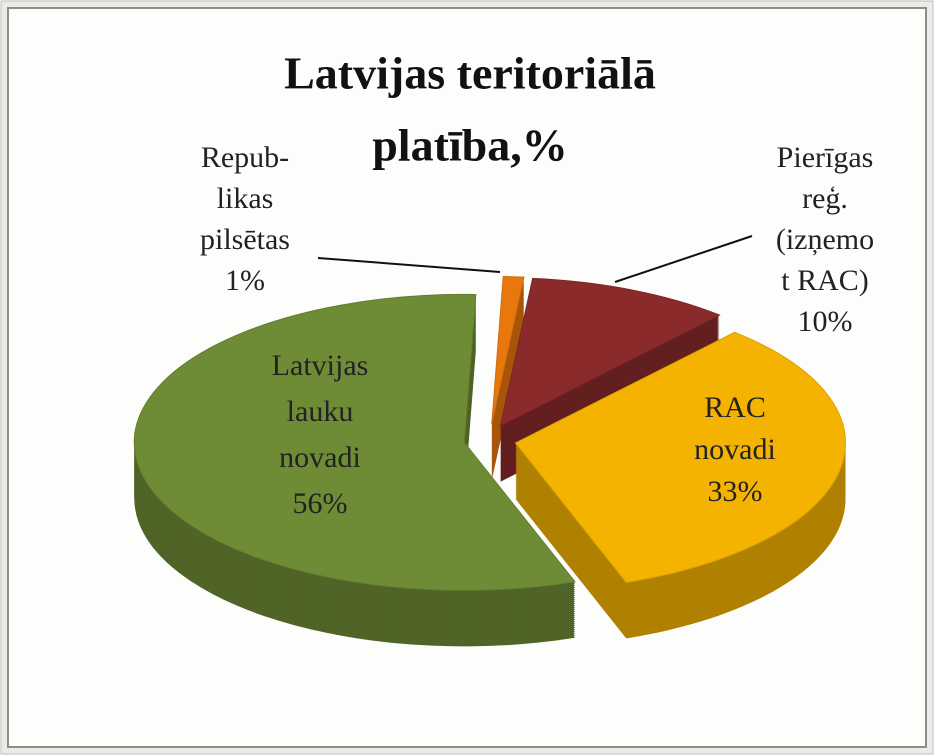 This screenshot has height=755, width=934. What do you see at coordinates (245, 280) in the screenshot?
I see `value-label: 1%` at bounding box center [245, 280].